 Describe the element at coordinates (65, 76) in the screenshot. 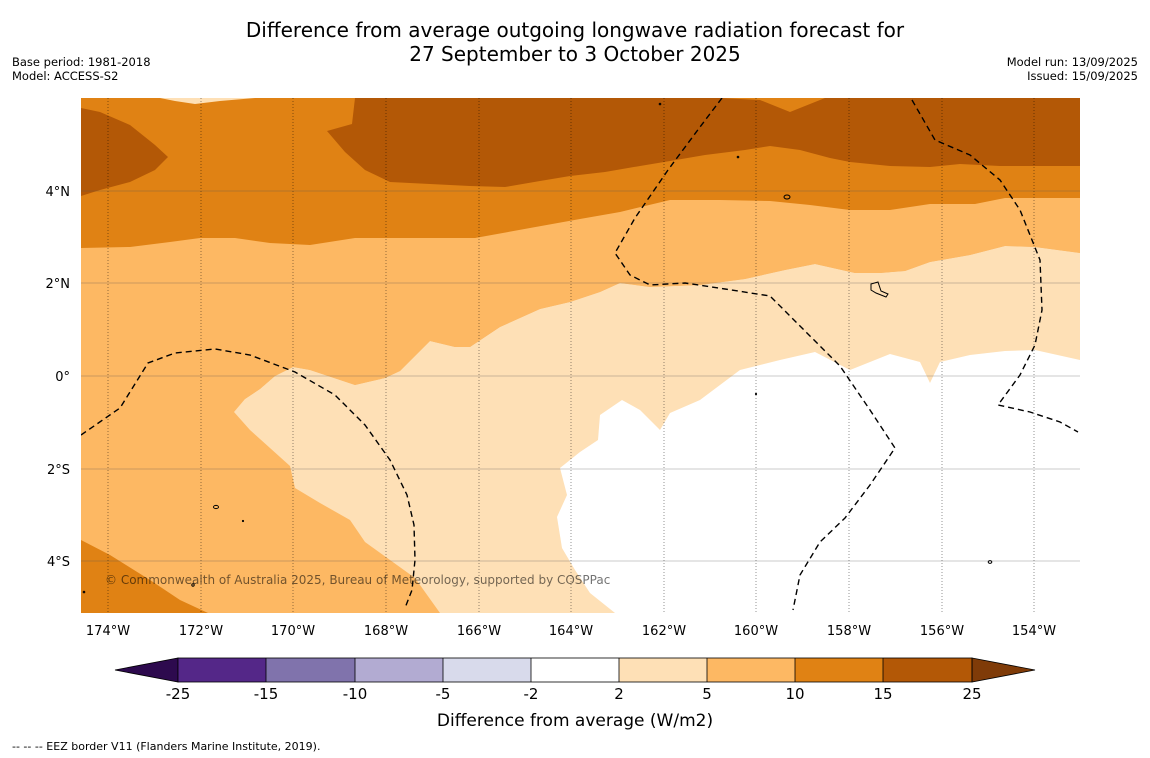

I see `model-text: Model: ACCESS-S2` at that location.